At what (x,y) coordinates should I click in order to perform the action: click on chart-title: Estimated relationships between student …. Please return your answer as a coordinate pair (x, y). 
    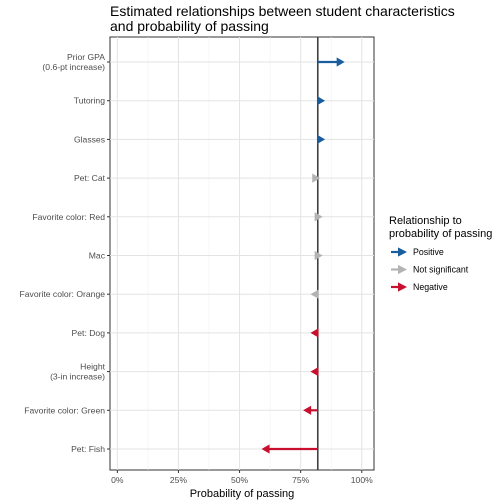
    Looking at the image, I should click on (282, 18).